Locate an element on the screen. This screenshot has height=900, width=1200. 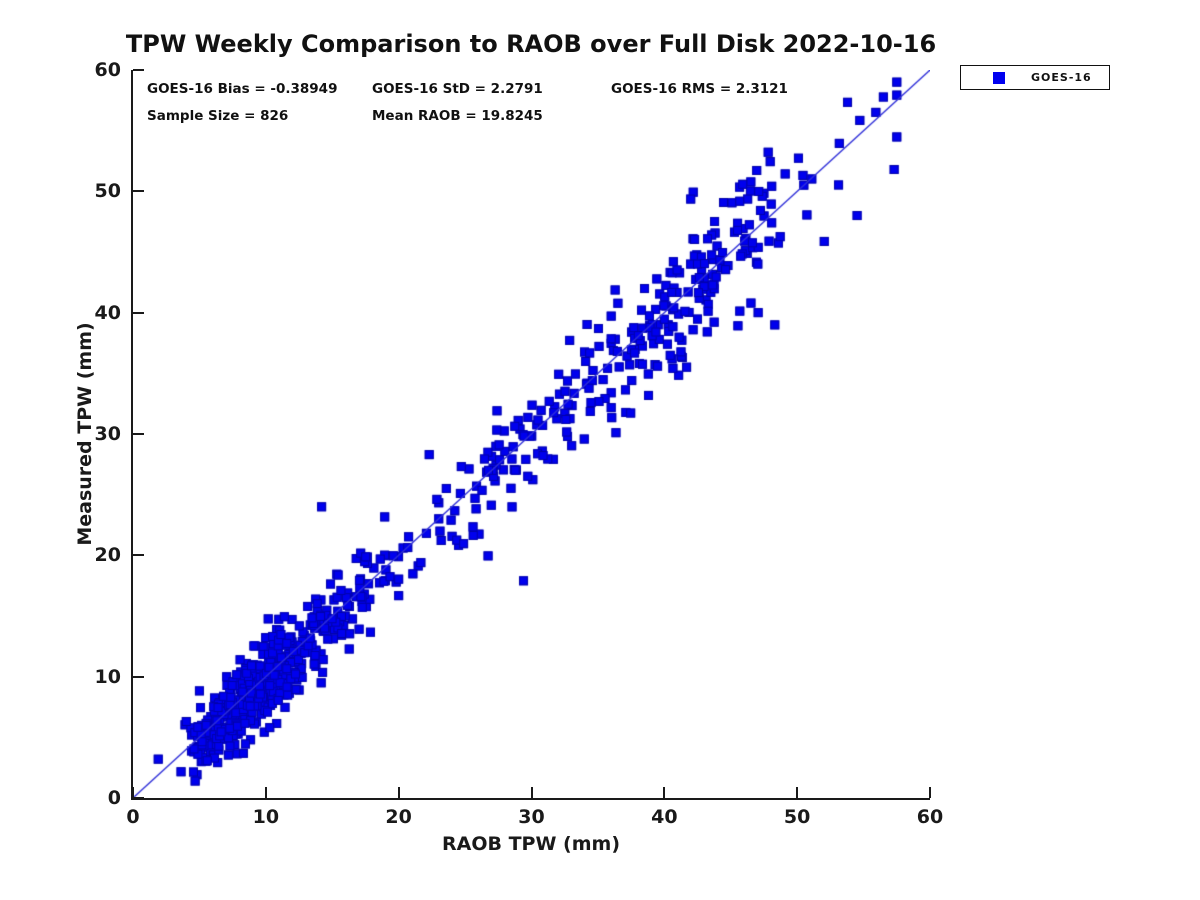
y-tick-label: 40 is located at coordinates (107, 312).